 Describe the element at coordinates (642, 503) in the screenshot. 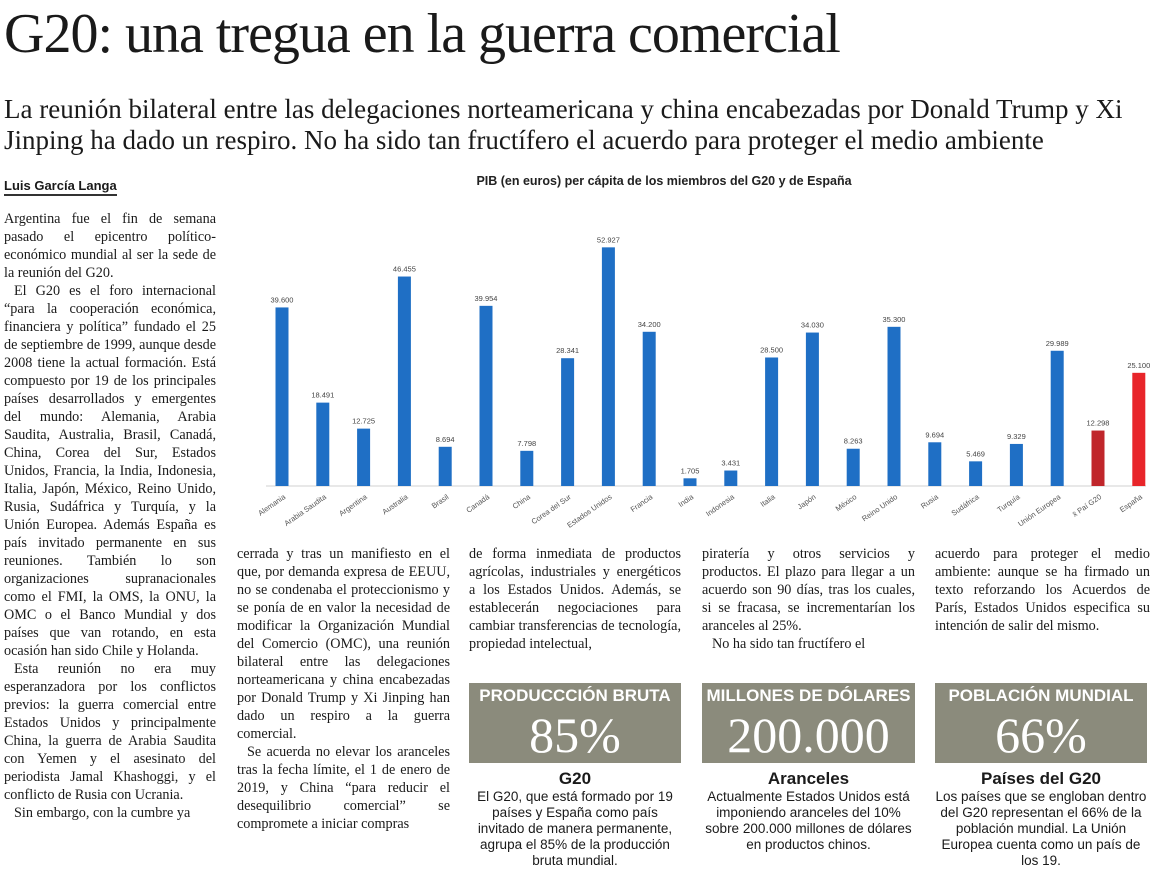

I see `x-tick-label: Francia` at that location.